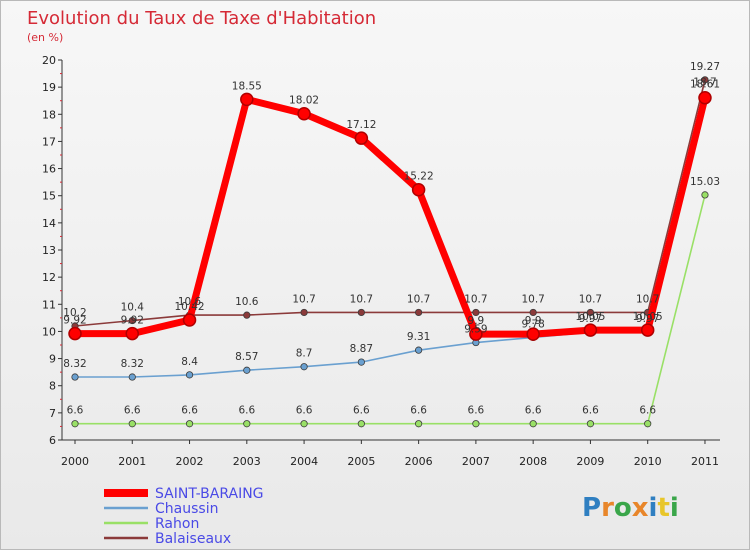 This screenshot has height=550, width=750. I want to click on y-tick-label: 19, so click(49, 87).